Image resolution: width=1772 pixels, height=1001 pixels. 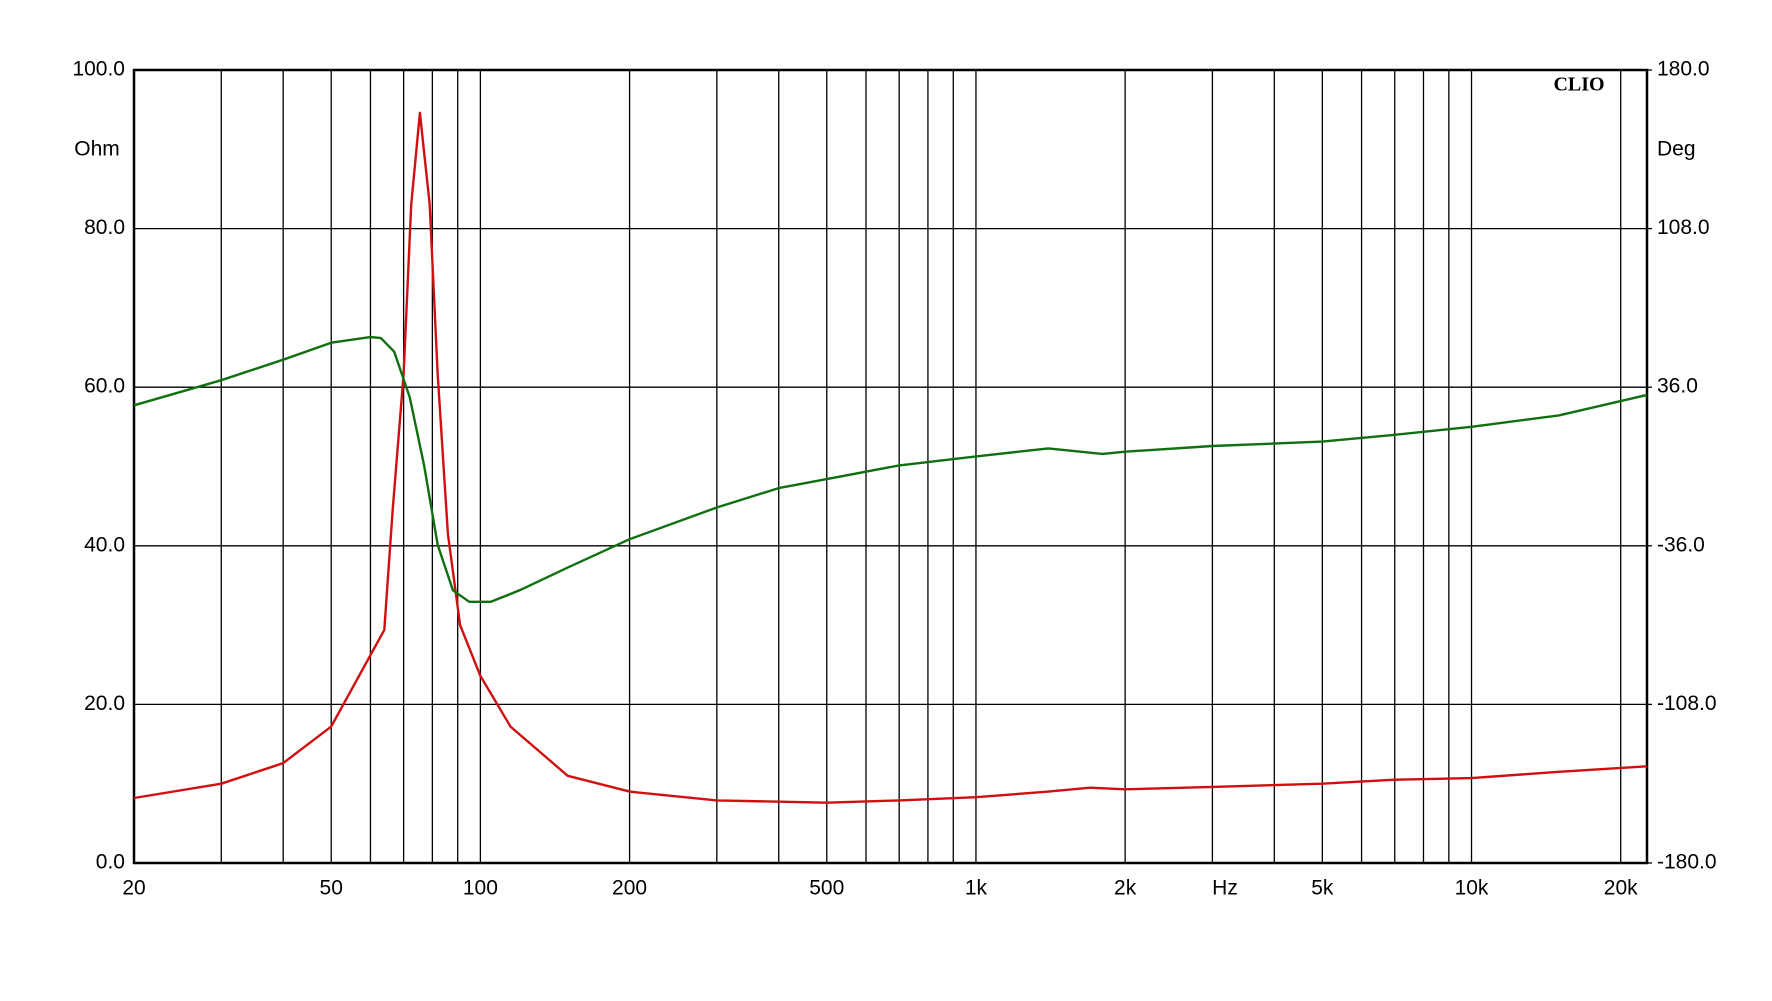 What do you see at coordinates (1472, 888) in the screenshot?
I see `x-tick-label: 10k` at bounding box center [1472, 888].